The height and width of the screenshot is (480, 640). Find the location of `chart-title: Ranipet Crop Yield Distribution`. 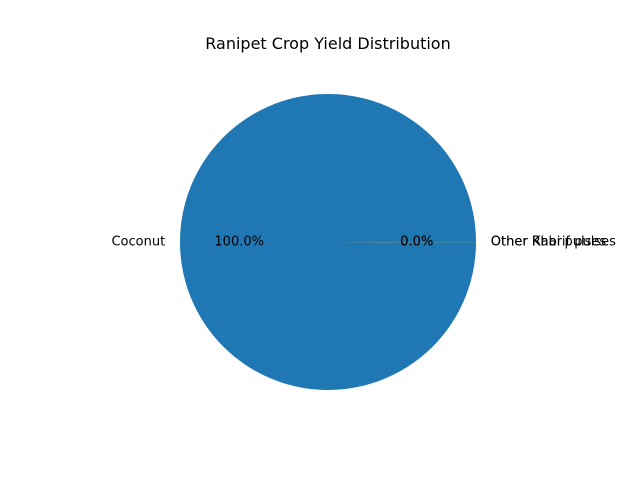

chart-title: Ranipet Crop Yield Distribution is located at coordinates (327, 43).